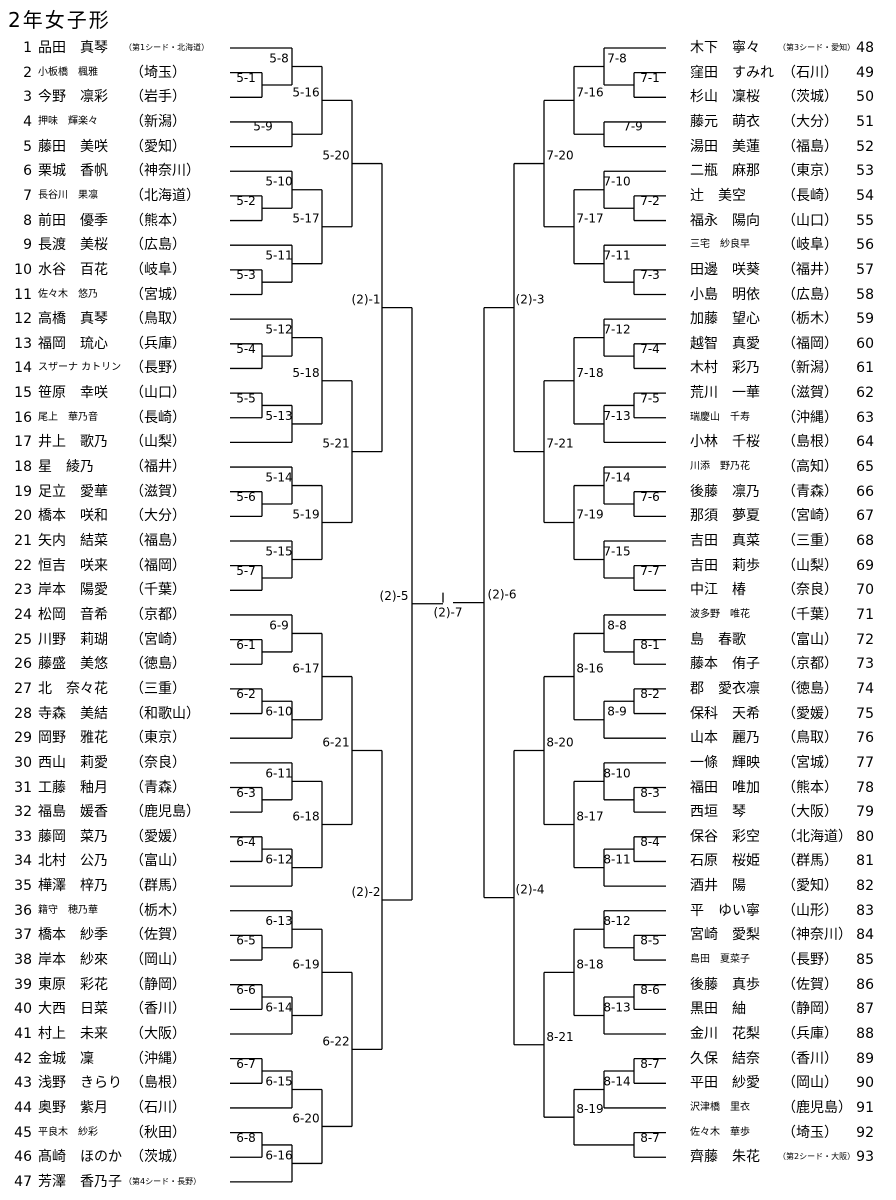 This screenshot has width=896, height=1200. Describe the element at coordinates (59, 20) in the screenshot. I see `page-title: 2年女子形` at that location.